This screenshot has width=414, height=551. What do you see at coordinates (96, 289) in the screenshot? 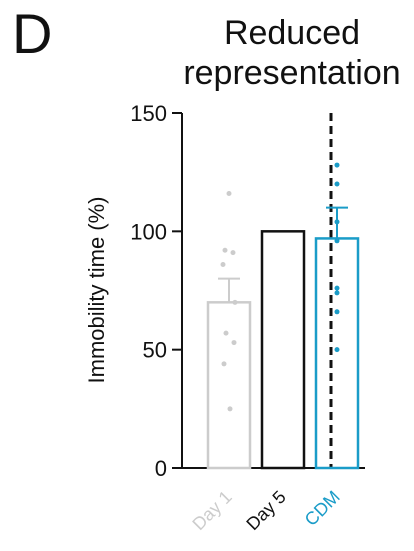
I see `y-axis-label: Immobility time (%)` at bounding box center [96, 289].